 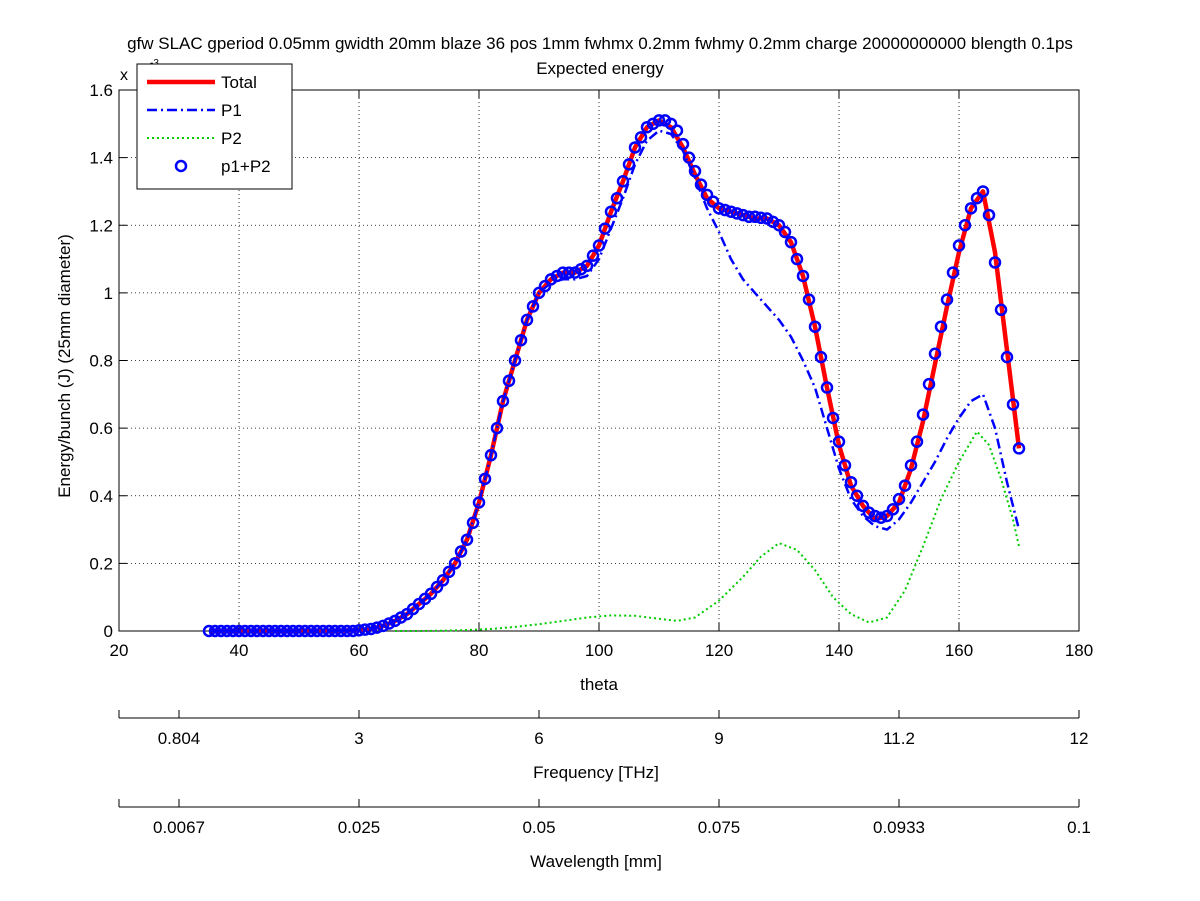 I want to click on y-tick-label: 1.4, so click(x=101, y=158).